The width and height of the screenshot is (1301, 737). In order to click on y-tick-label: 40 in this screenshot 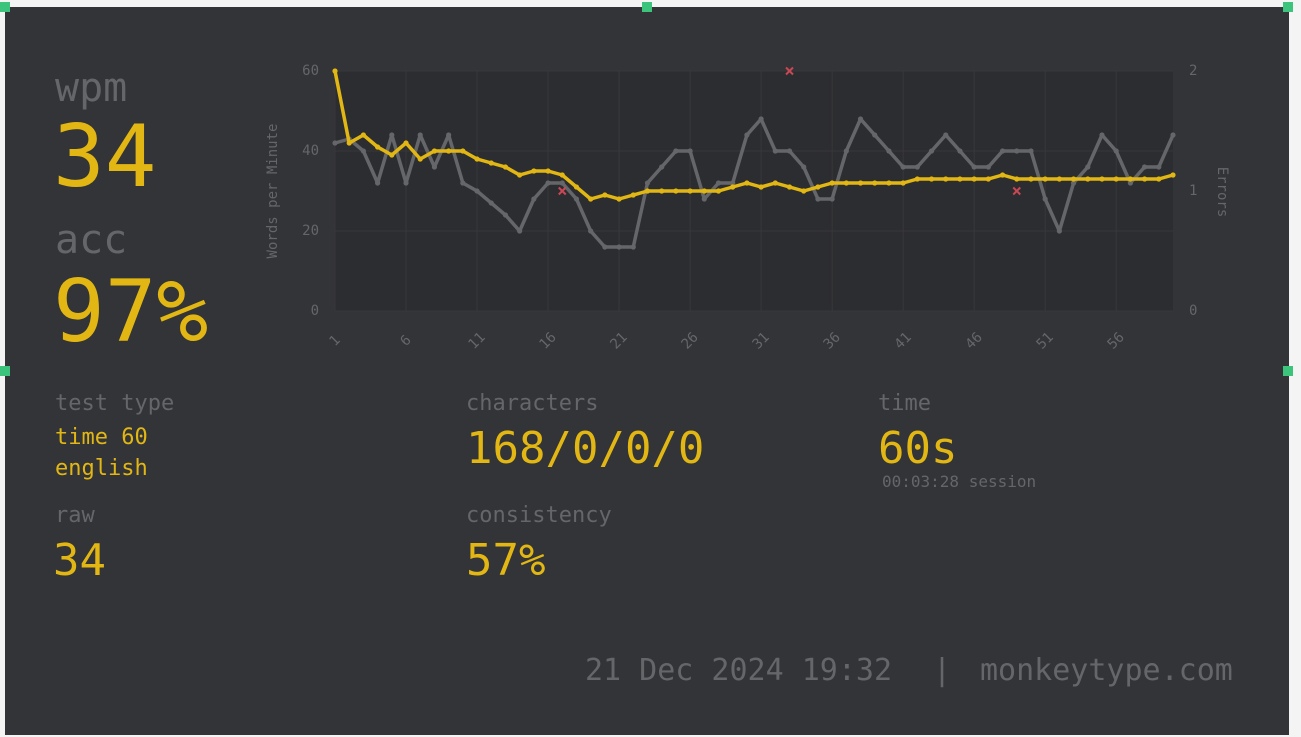, I will do `click(310, 151)`.